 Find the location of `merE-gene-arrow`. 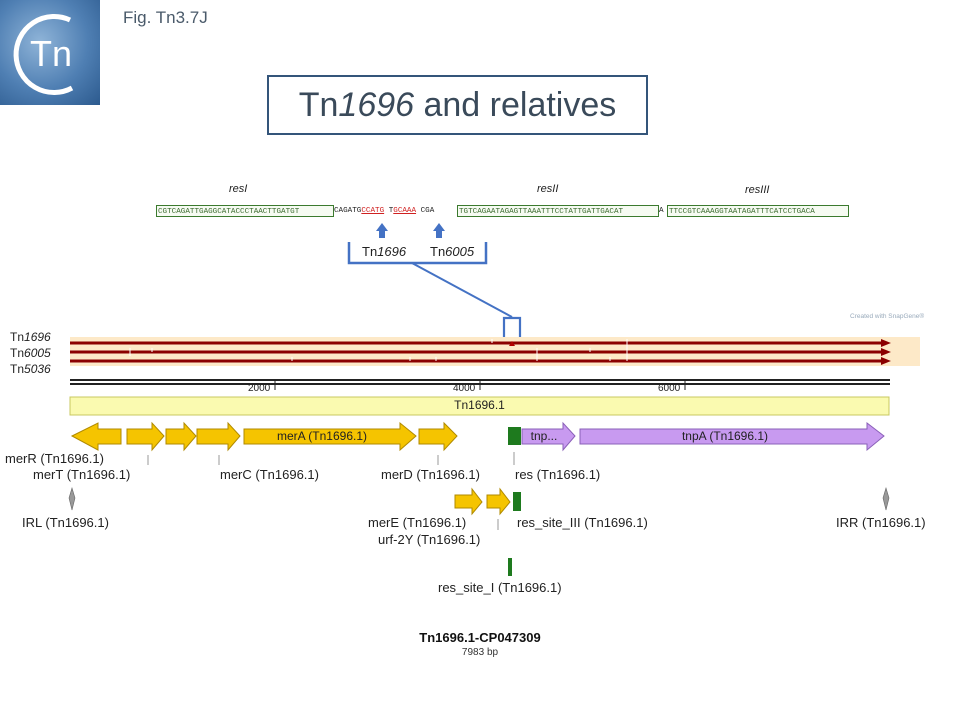

merE-gene-arrow is located at coordinates (468, 501).